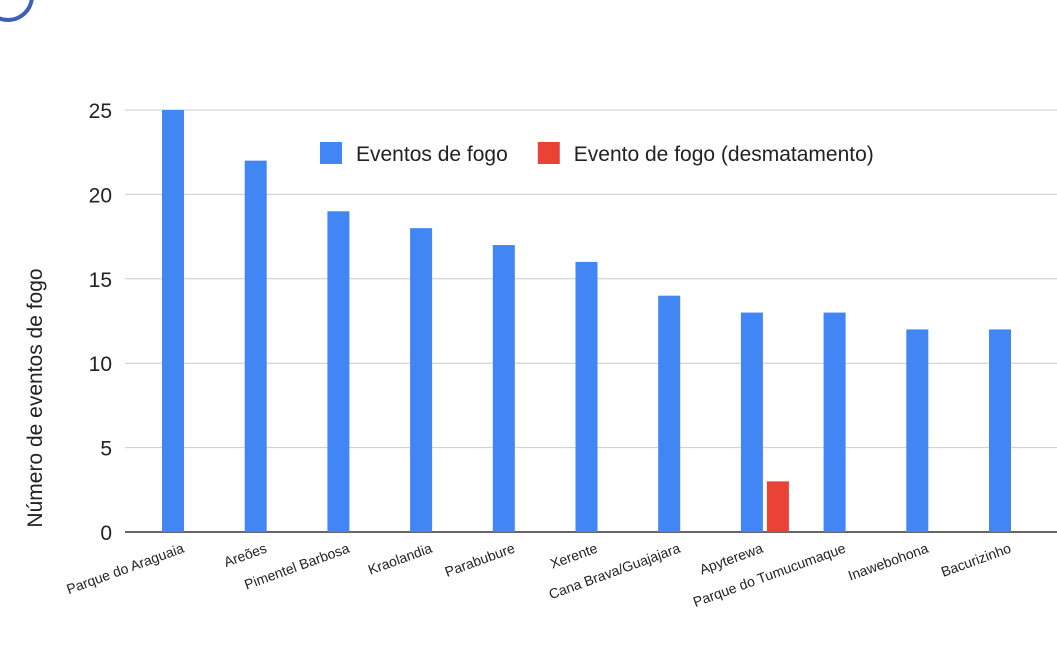 The height and width of the screenshot is (659, 1057). Describe the element at coordinates (100, 280) in the screenshot. I see `y-tick-label: 15` at that location.